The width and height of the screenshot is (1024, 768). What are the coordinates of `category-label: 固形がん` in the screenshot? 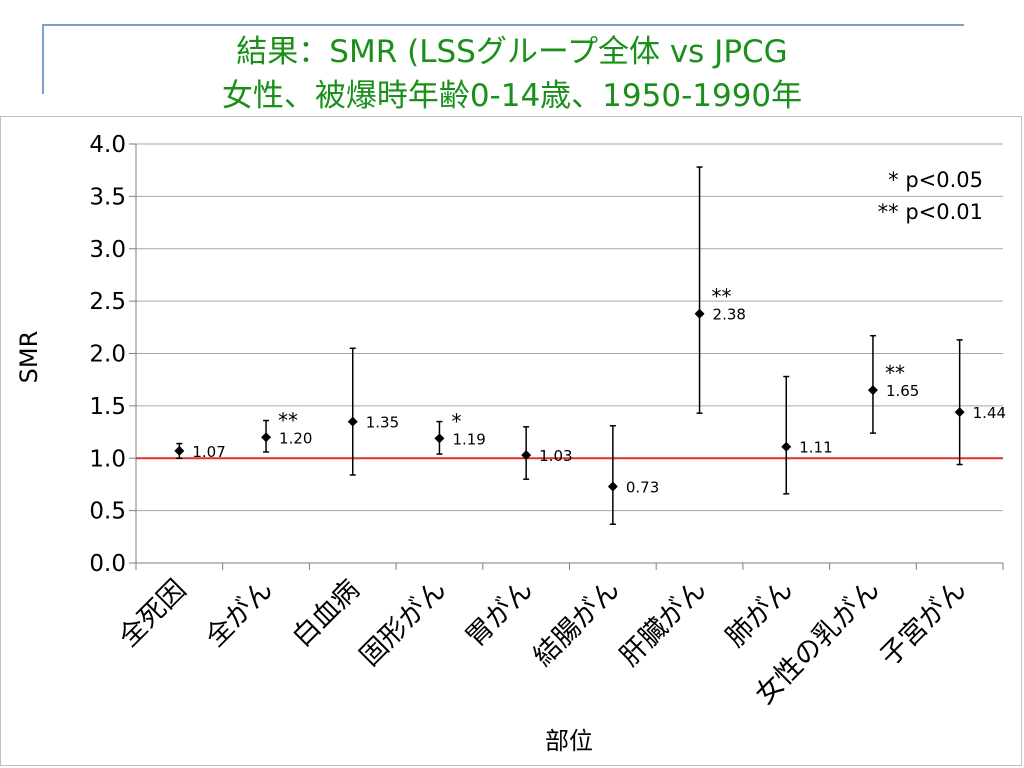 It's located at (403, 623).